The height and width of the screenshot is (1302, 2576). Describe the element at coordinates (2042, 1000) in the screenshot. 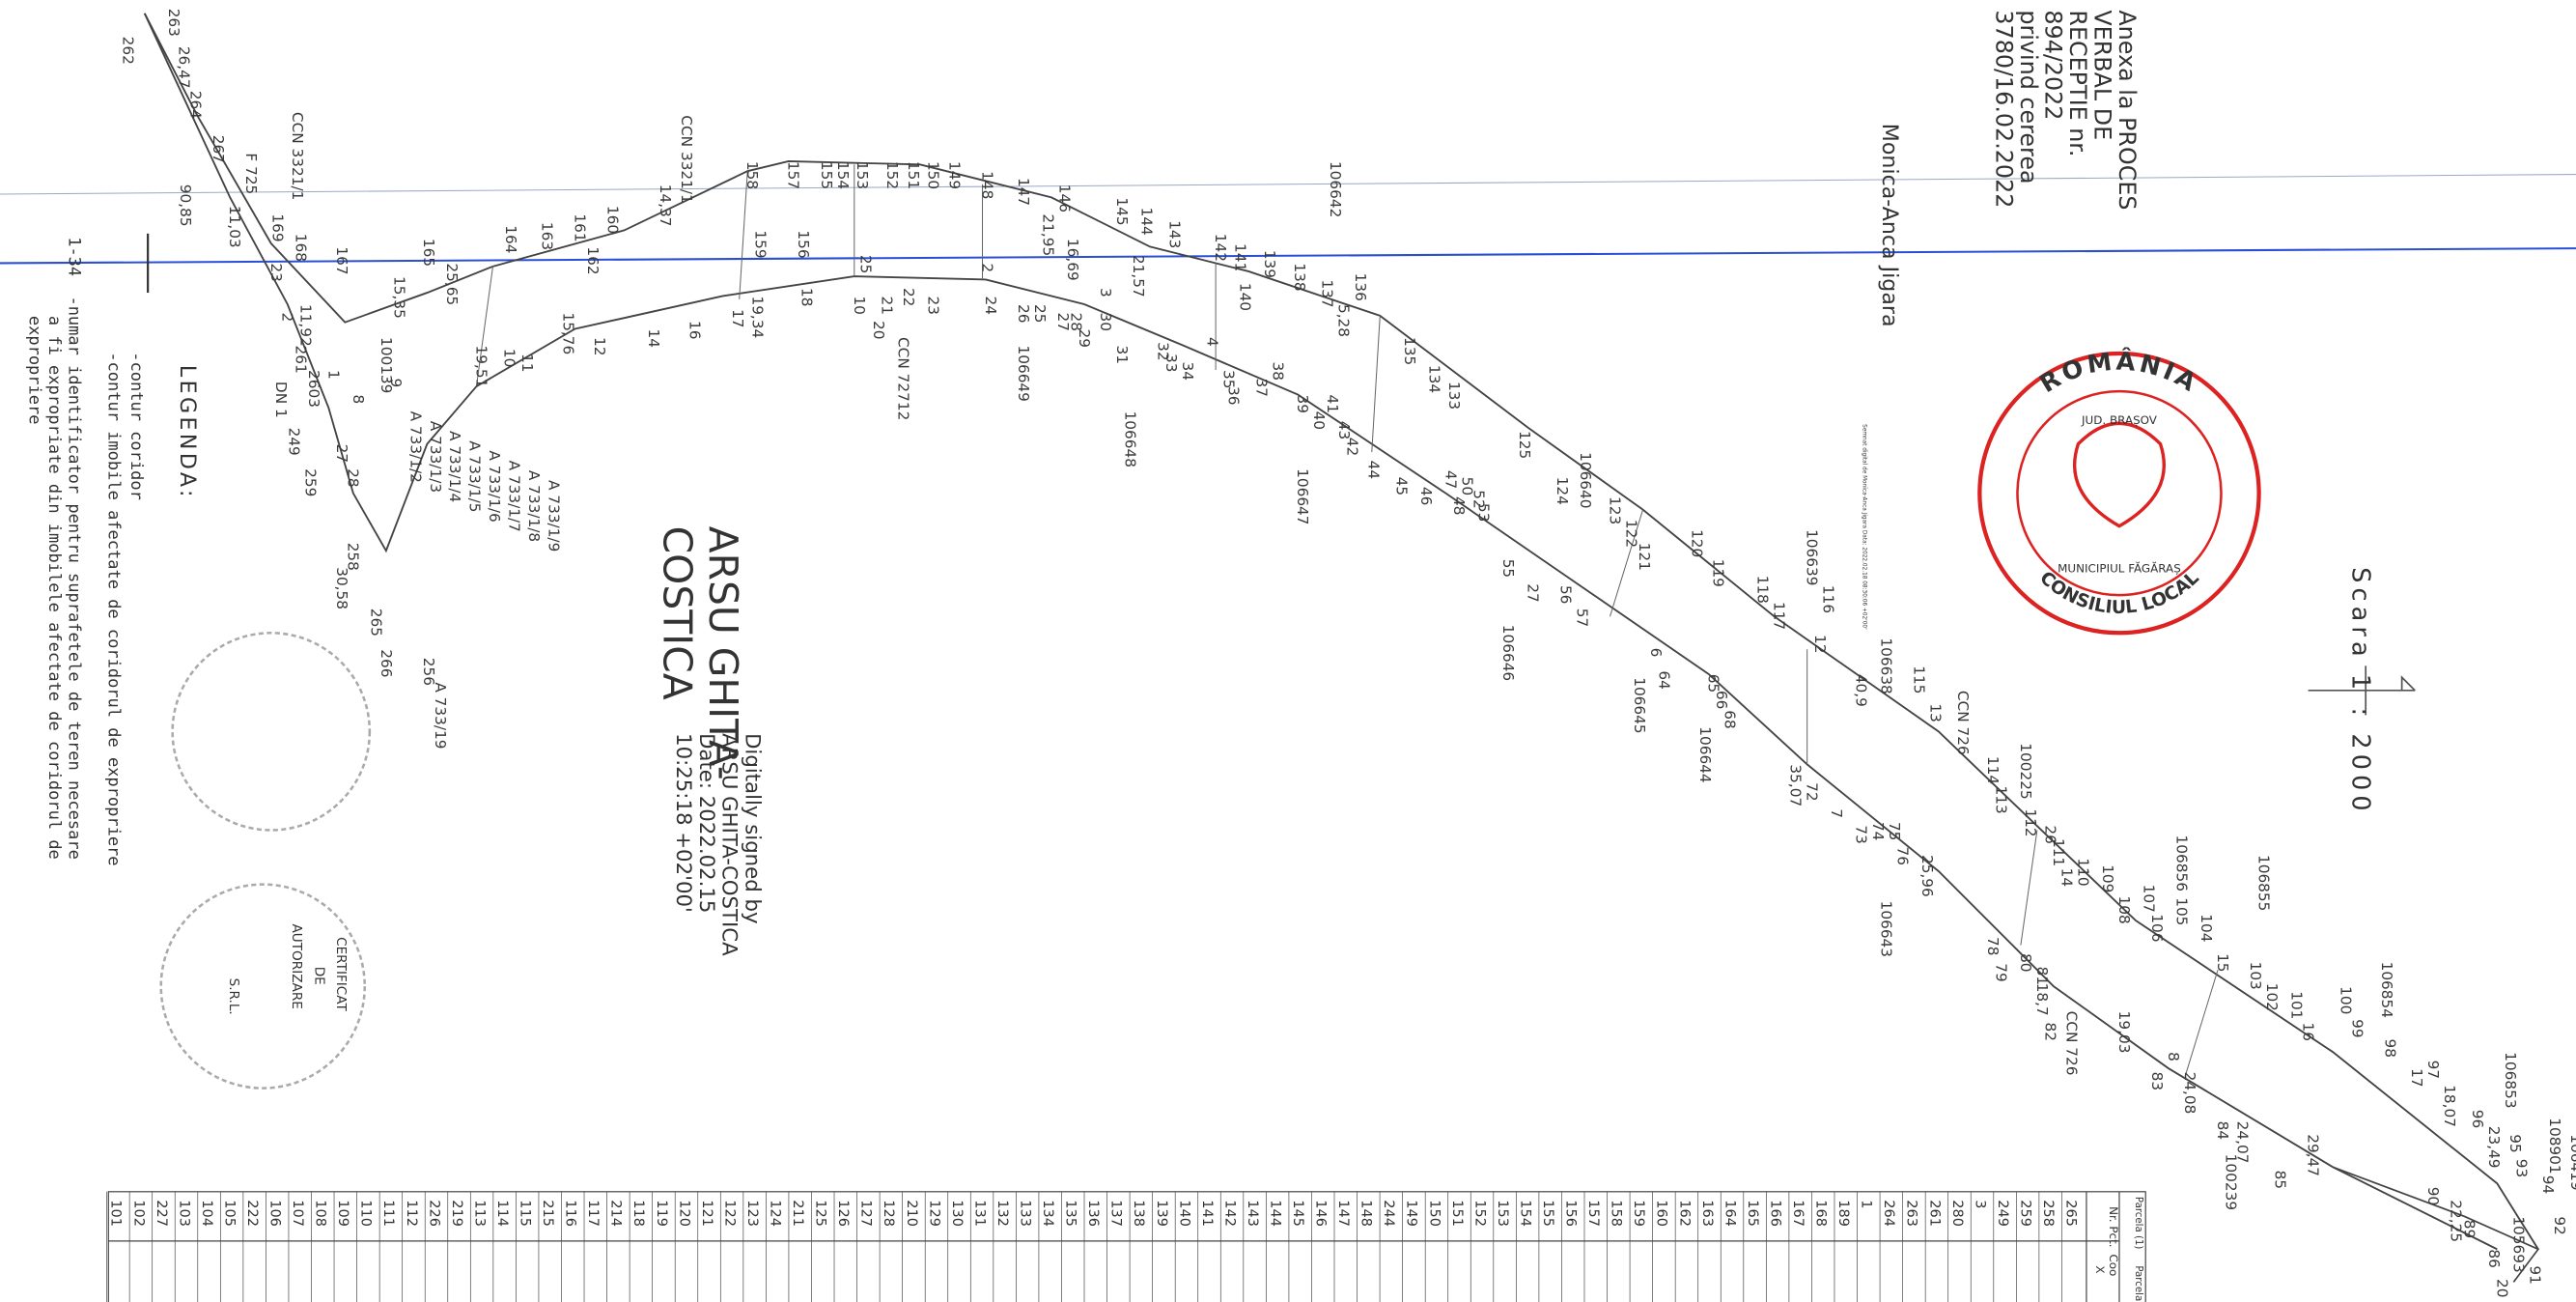

I see `point-label: 18,7` at that location.